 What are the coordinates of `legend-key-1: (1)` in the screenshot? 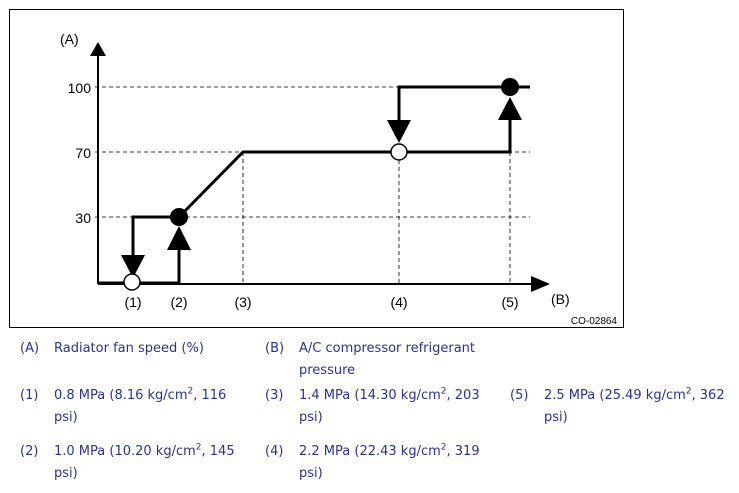 It's located at (29, 395).